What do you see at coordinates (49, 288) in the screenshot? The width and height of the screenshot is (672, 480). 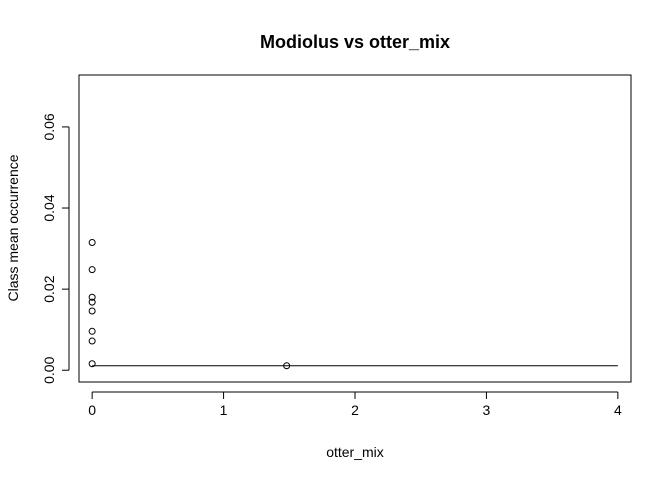 I see `y-tick-label: 0.02` at bounding box center [49, 288].